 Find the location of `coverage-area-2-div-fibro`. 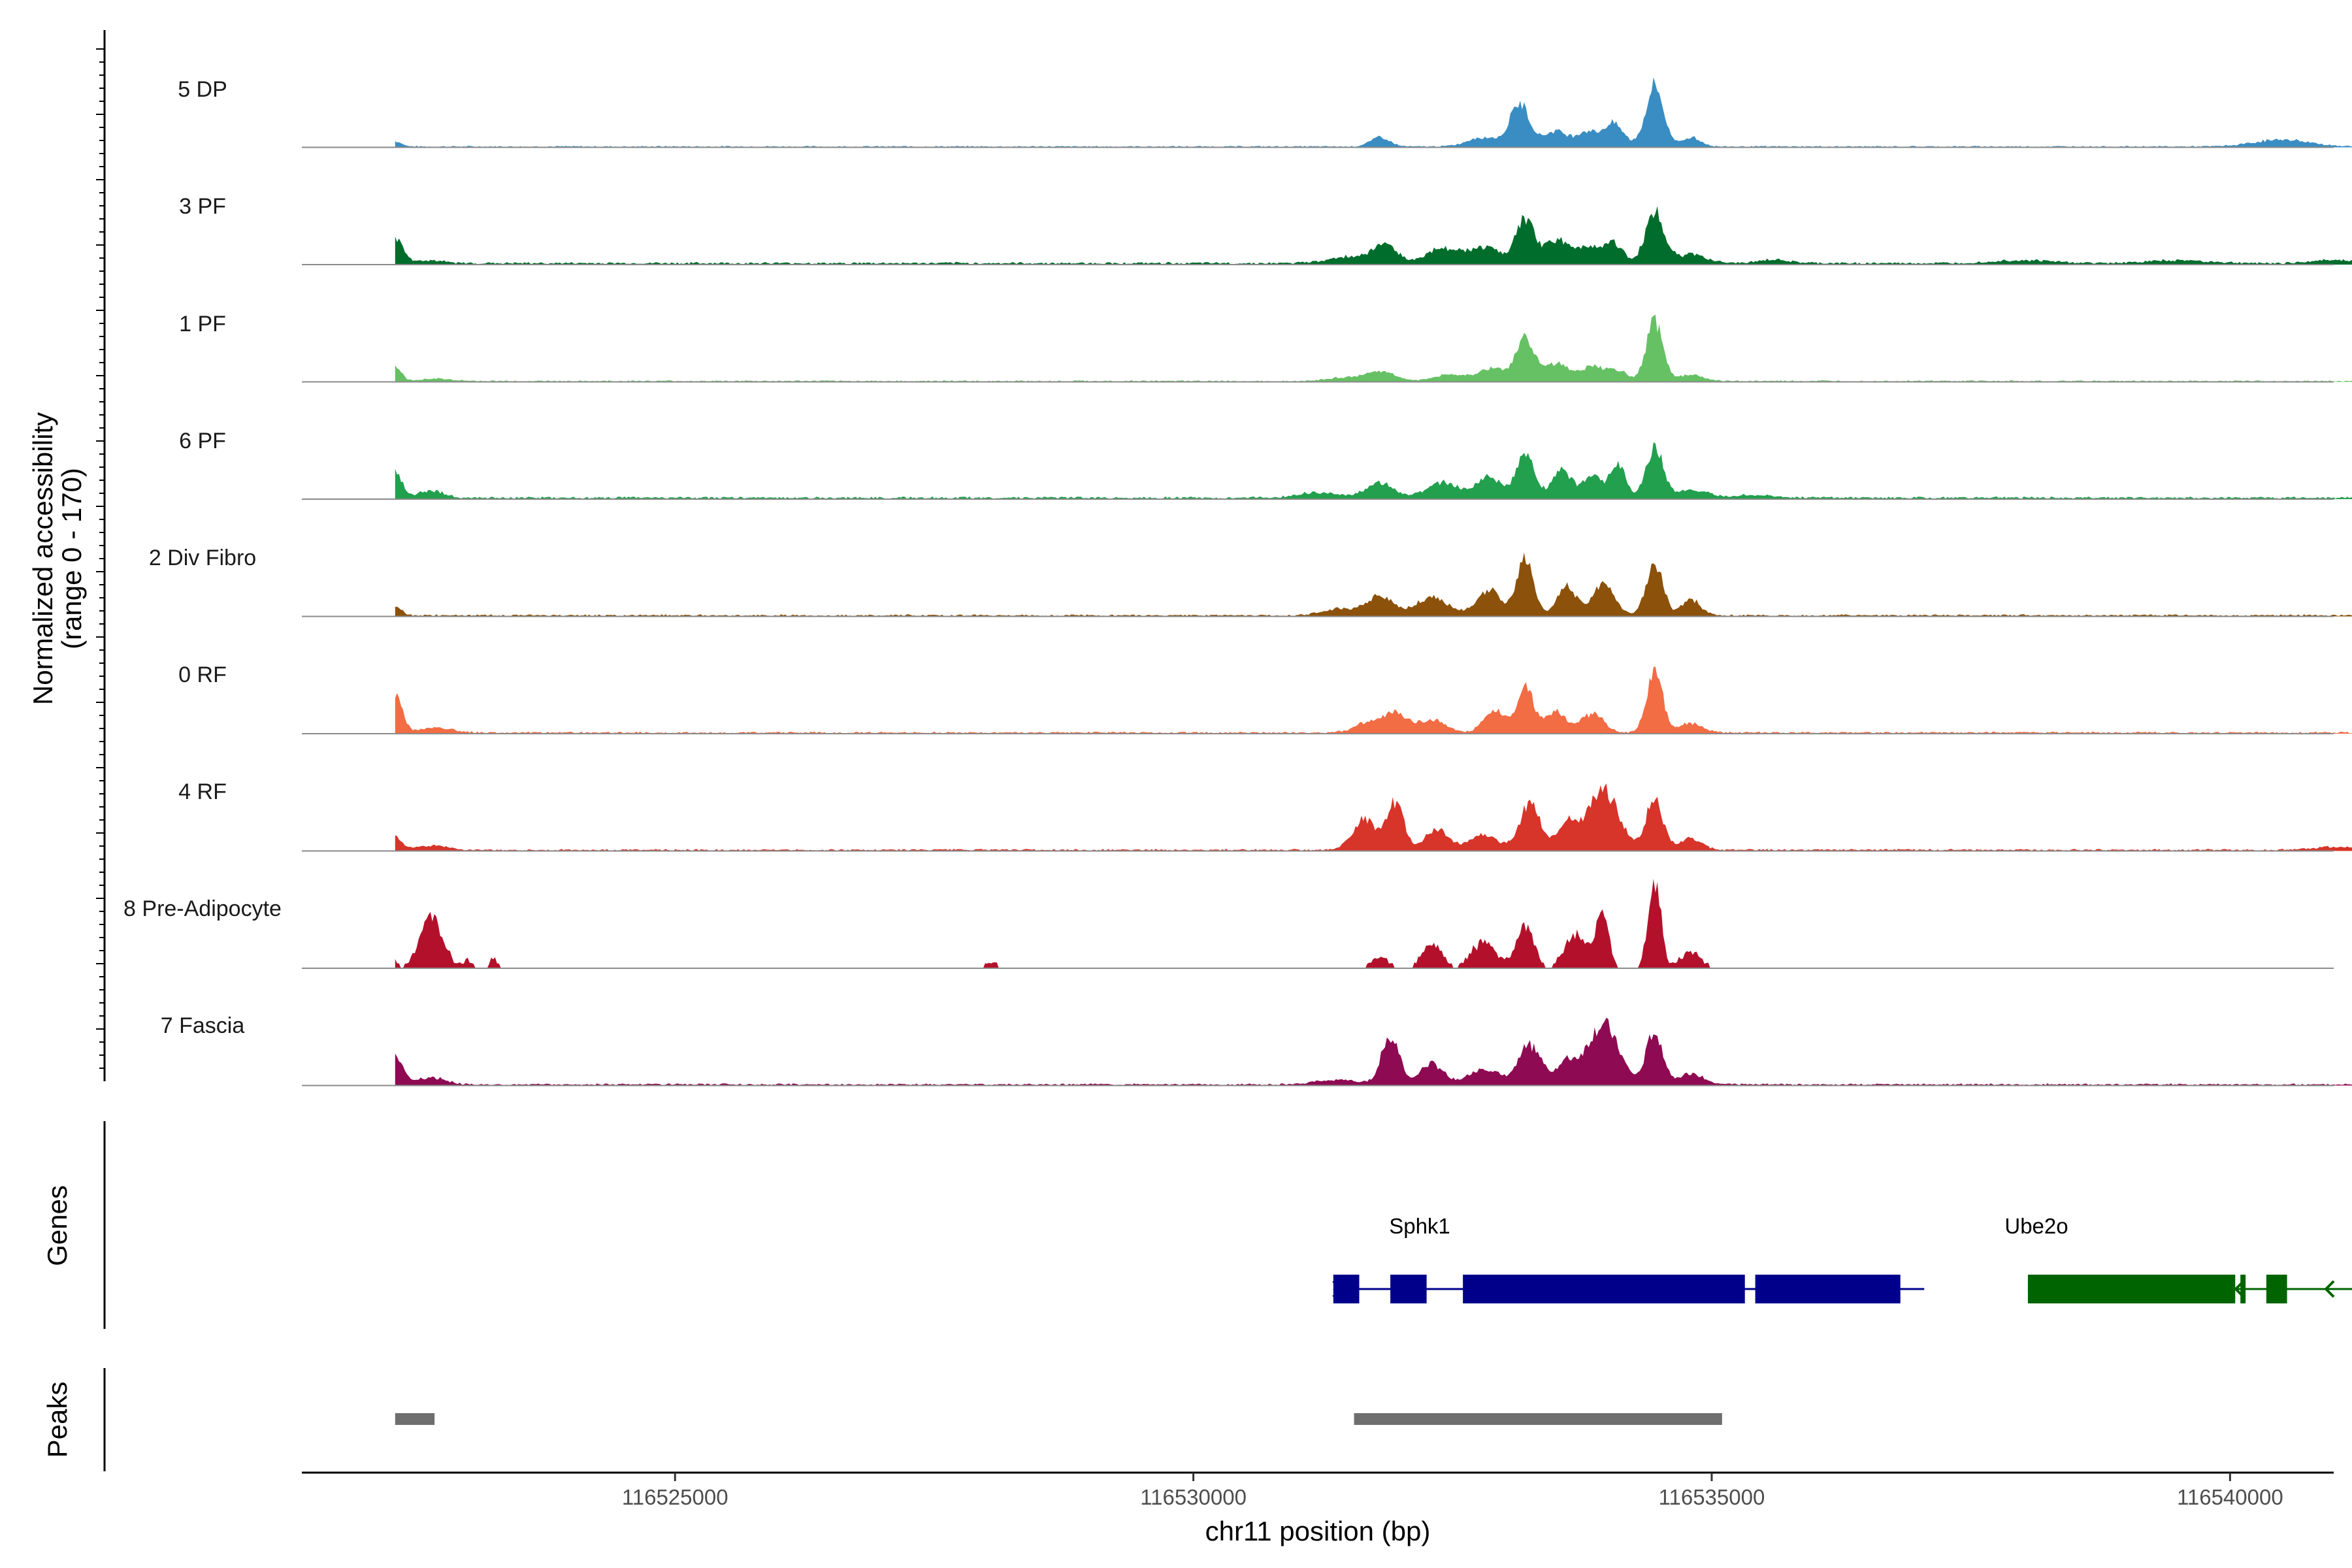

coverage-area-2-div-fibro is located at coordinates (1373, 584).